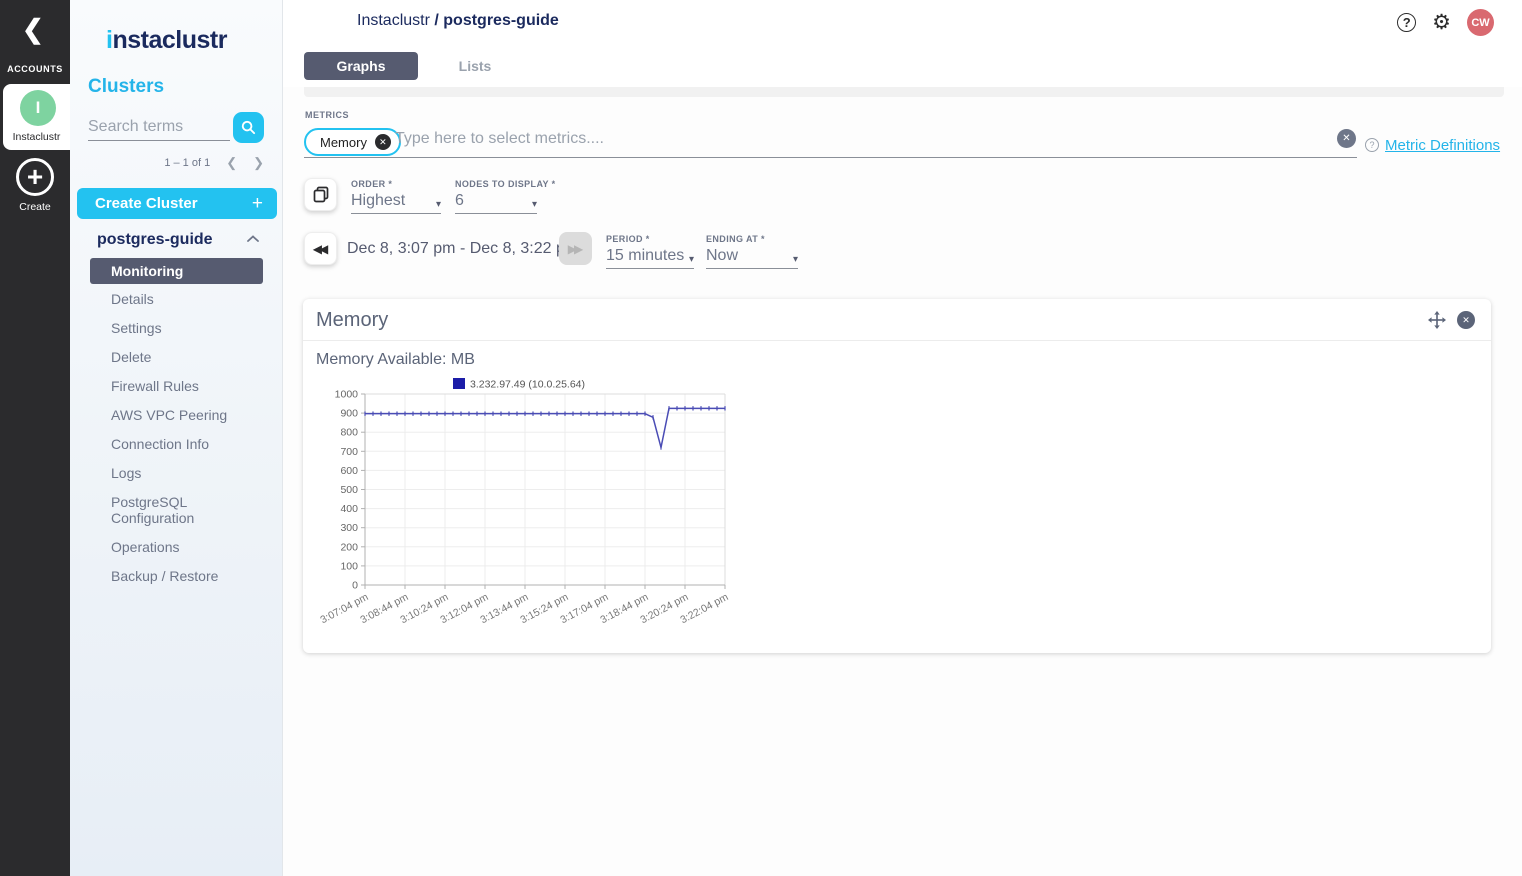 This screenshot has height=876, width=1522. What do you see at coordinates (126, 86) in the screenshot?
I see `clusters-heading: Clusters` at bounding box center [126, 86].